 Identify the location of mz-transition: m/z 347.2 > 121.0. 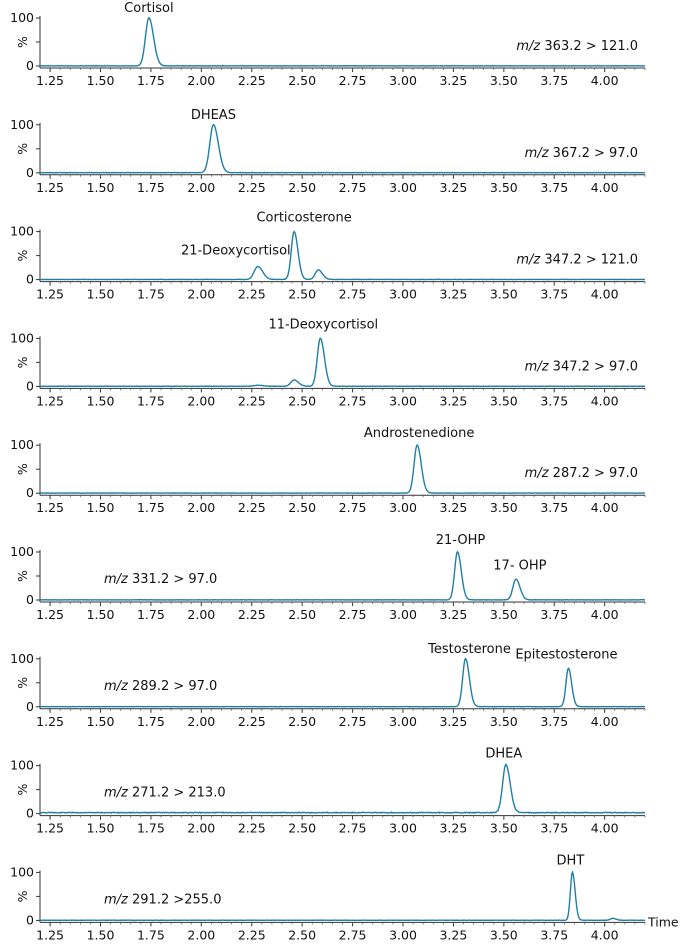
(577, 260).